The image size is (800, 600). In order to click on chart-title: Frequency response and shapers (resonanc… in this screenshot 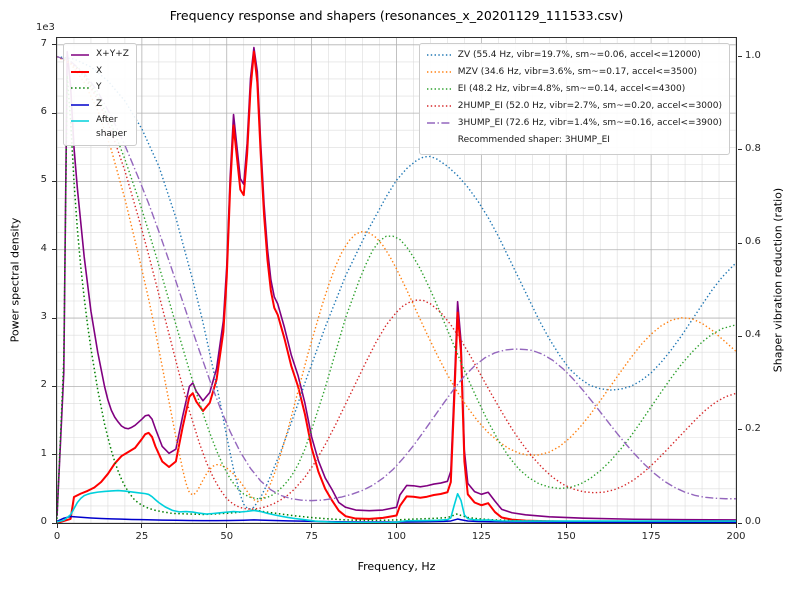, I will do `click(396, 15)`.